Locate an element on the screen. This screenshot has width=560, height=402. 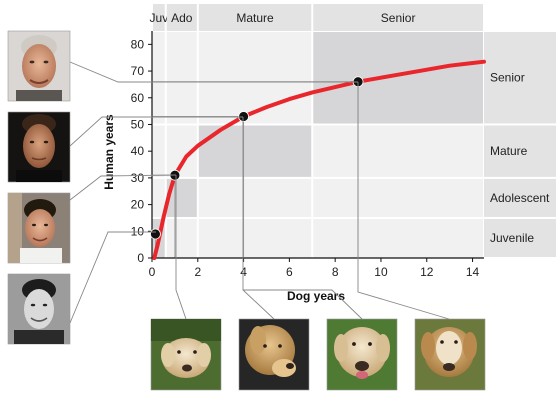
human-stage-label: Adolescent is located at coordinates (520, 198).